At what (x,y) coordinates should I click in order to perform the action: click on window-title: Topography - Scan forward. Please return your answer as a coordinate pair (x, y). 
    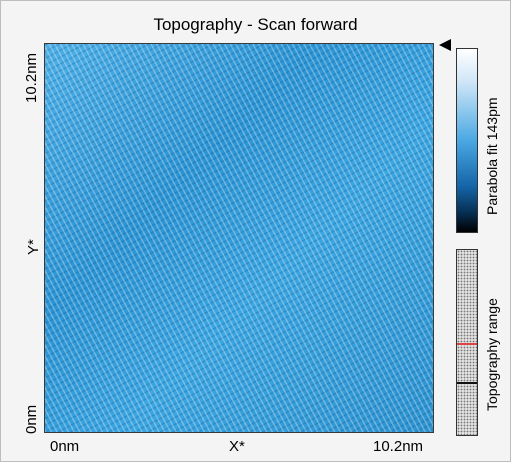
    Looking at the image, I should click on (255, 24).